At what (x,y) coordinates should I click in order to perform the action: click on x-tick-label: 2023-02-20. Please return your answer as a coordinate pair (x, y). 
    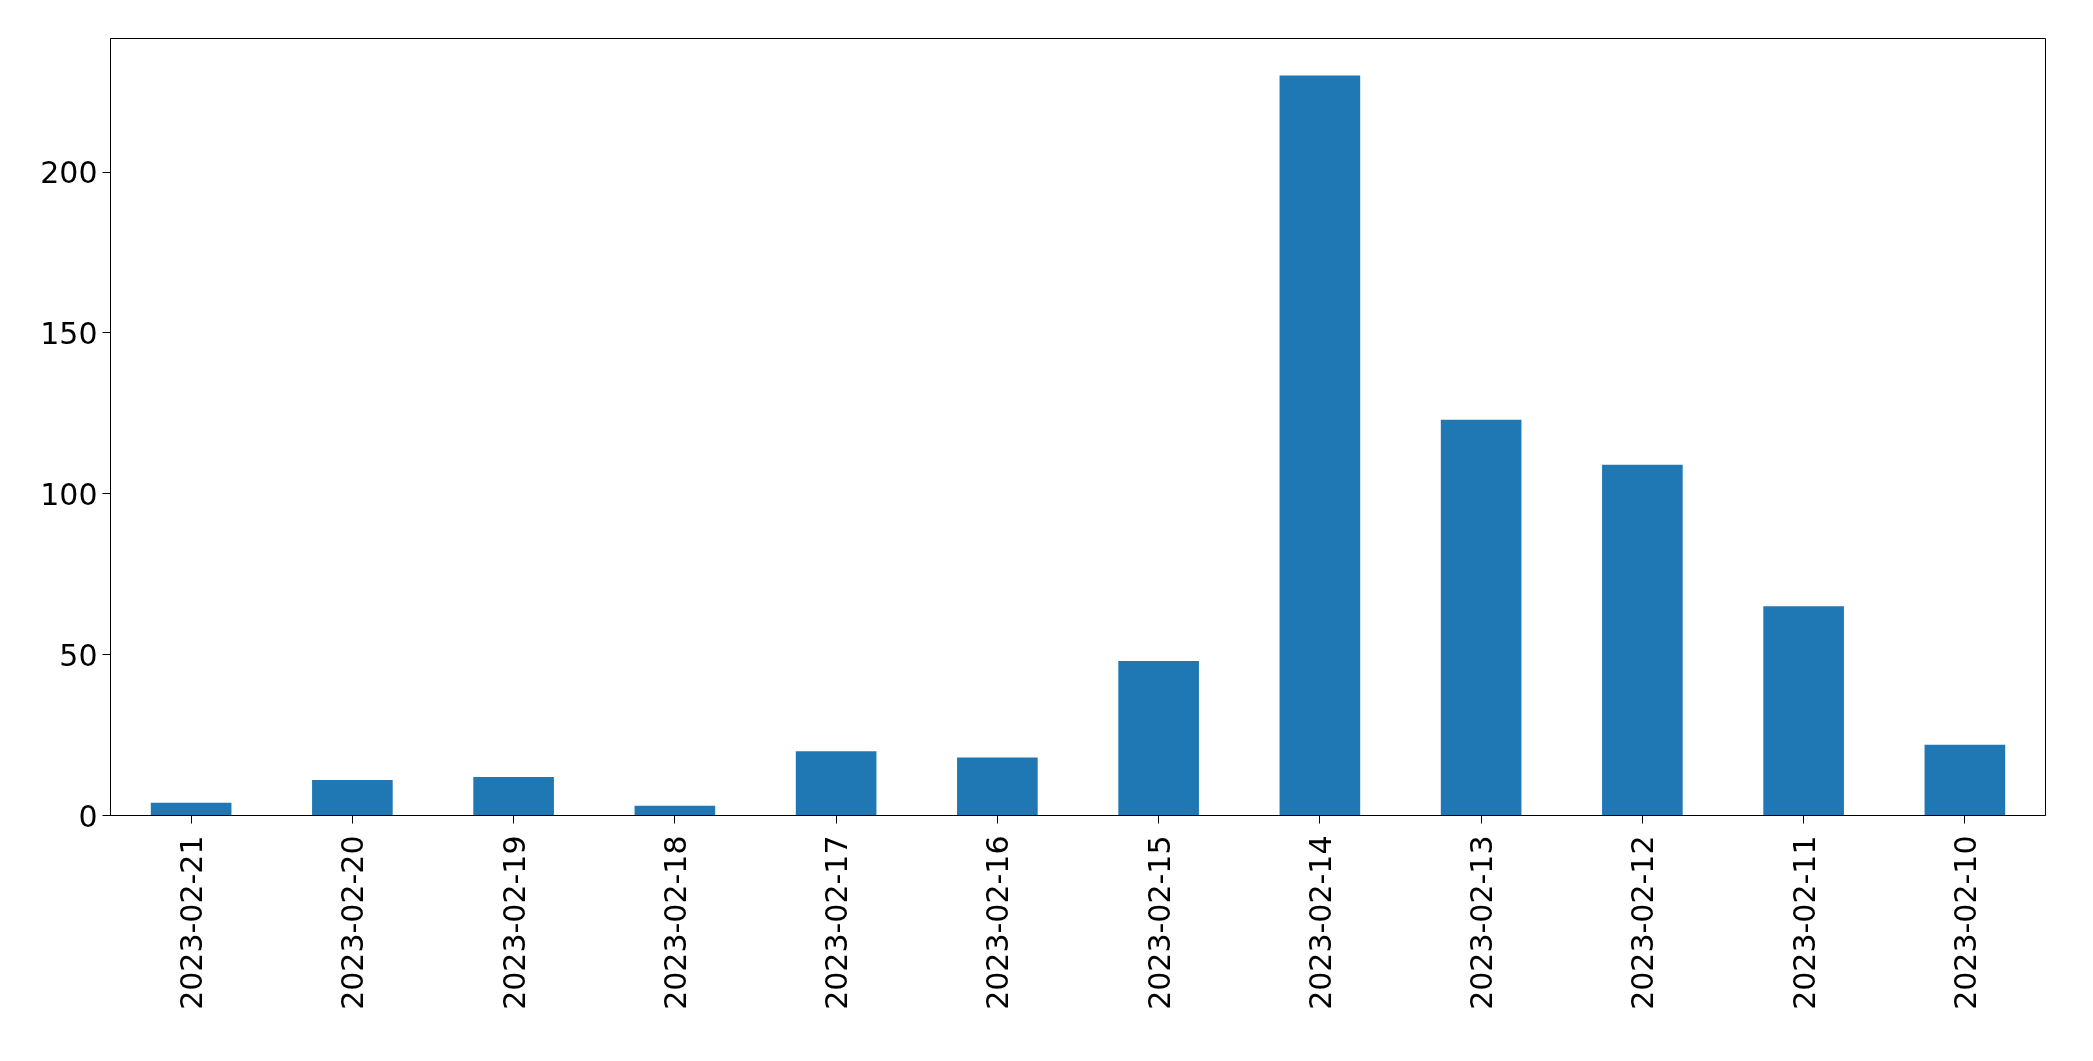
    Looking at the image, I should click on (353, 922).